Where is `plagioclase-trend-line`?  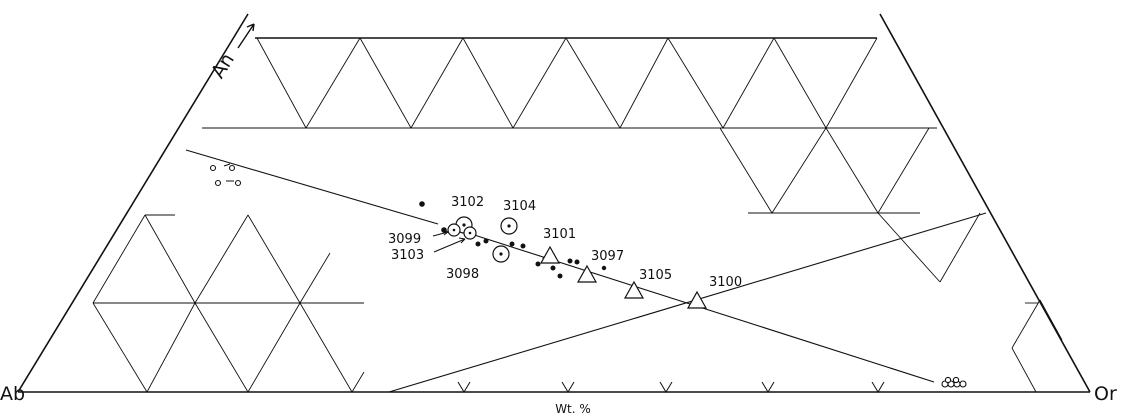 plagioclase-trend-line is located at coordinates (312, 187).